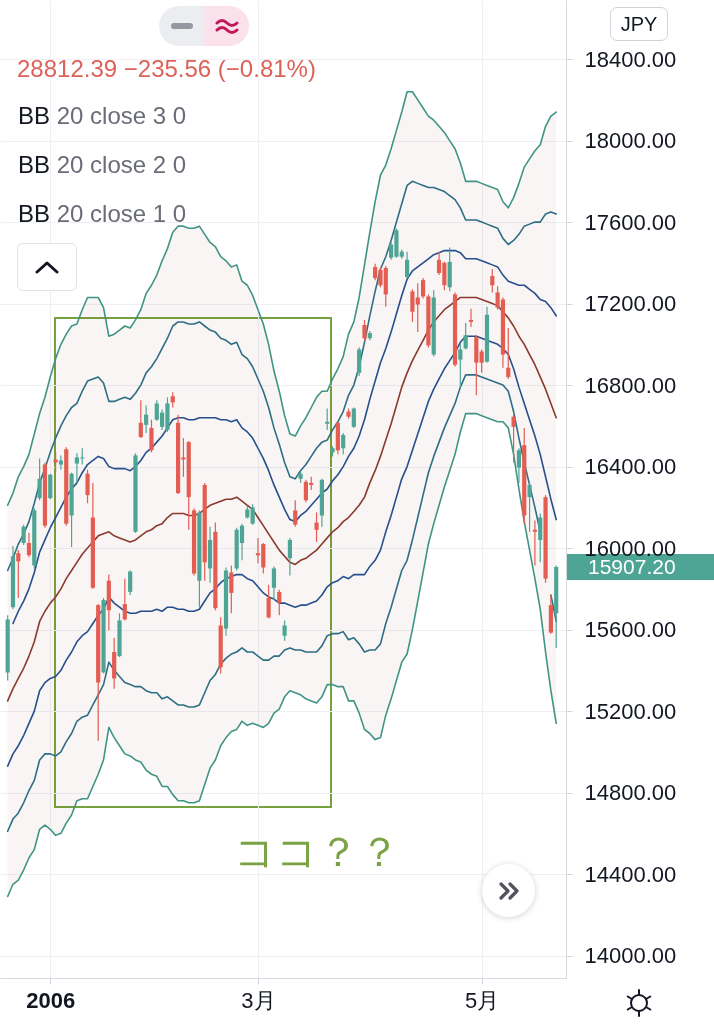 This screenshot has height=1024, width=714. I want to click on annotation: 28812.39 −235.56 (−0.81%), so click(166, 68).